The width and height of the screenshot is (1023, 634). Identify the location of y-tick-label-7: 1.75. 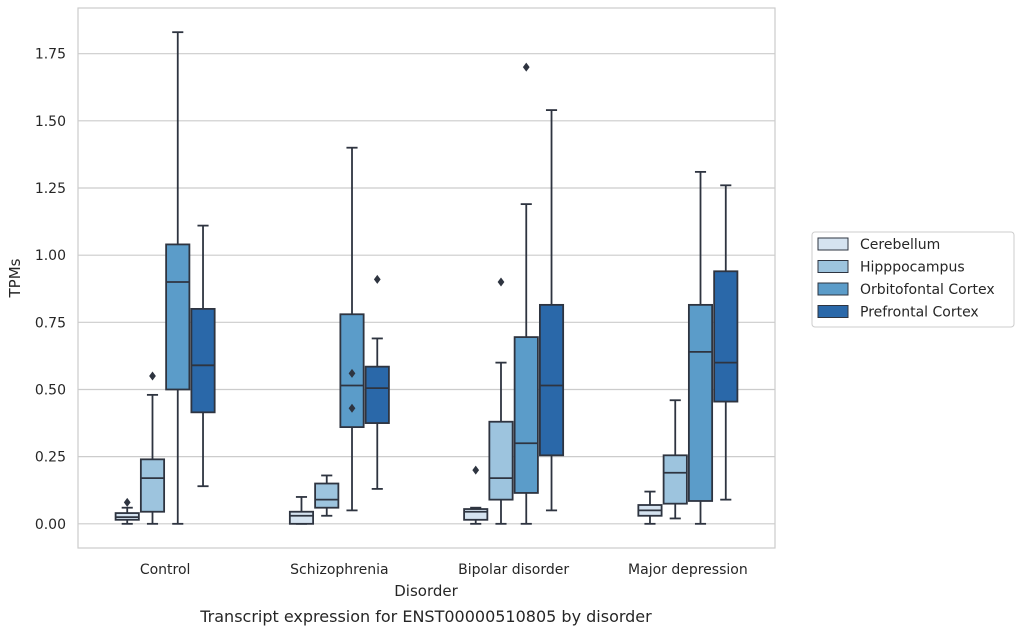
(50, 55).